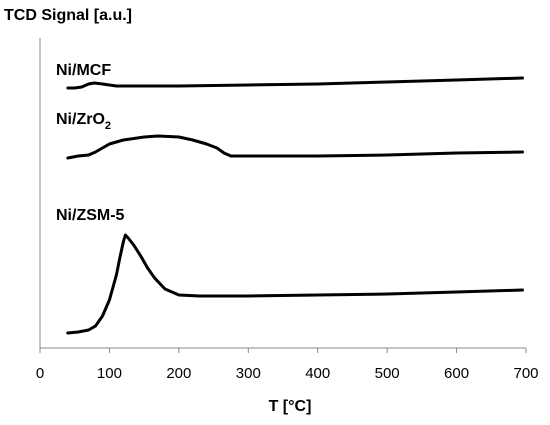 Image resolution: width=550 pixels, height=425 pixels. Describe the element at coordinates (109, 373) in the screenshot. I see `x-tick-label: 100` at that location.